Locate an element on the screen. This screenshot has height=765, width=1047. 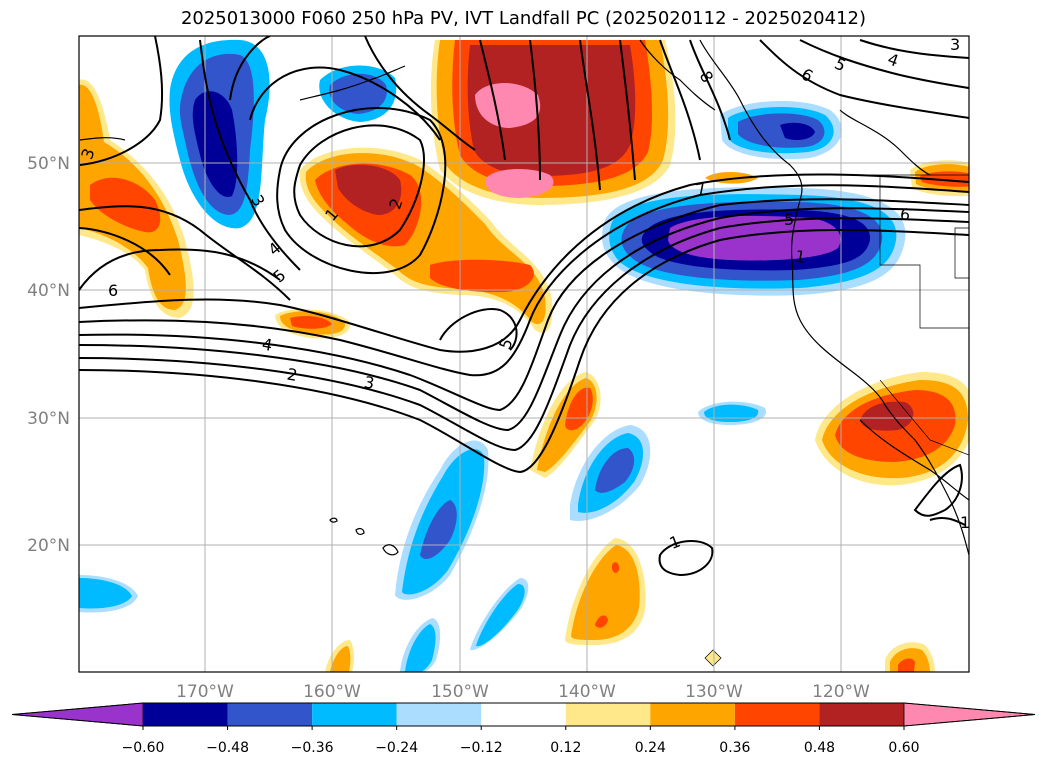
lon-label-170w: 170°W is located at coordinates (205, 692).